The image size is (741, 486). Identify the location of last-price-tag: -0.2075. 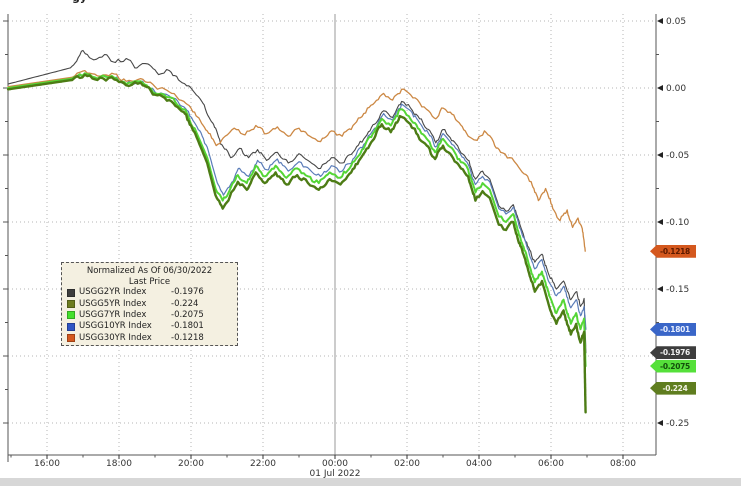
(673, 366).